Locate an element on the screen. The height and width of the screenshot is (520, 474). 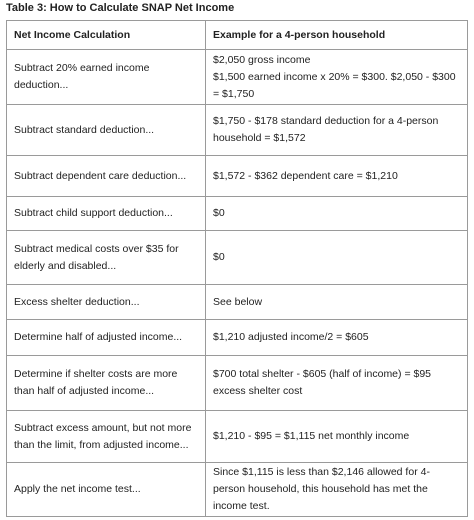
column-header: Net Income Calculation is located at coordinates (106, 35).